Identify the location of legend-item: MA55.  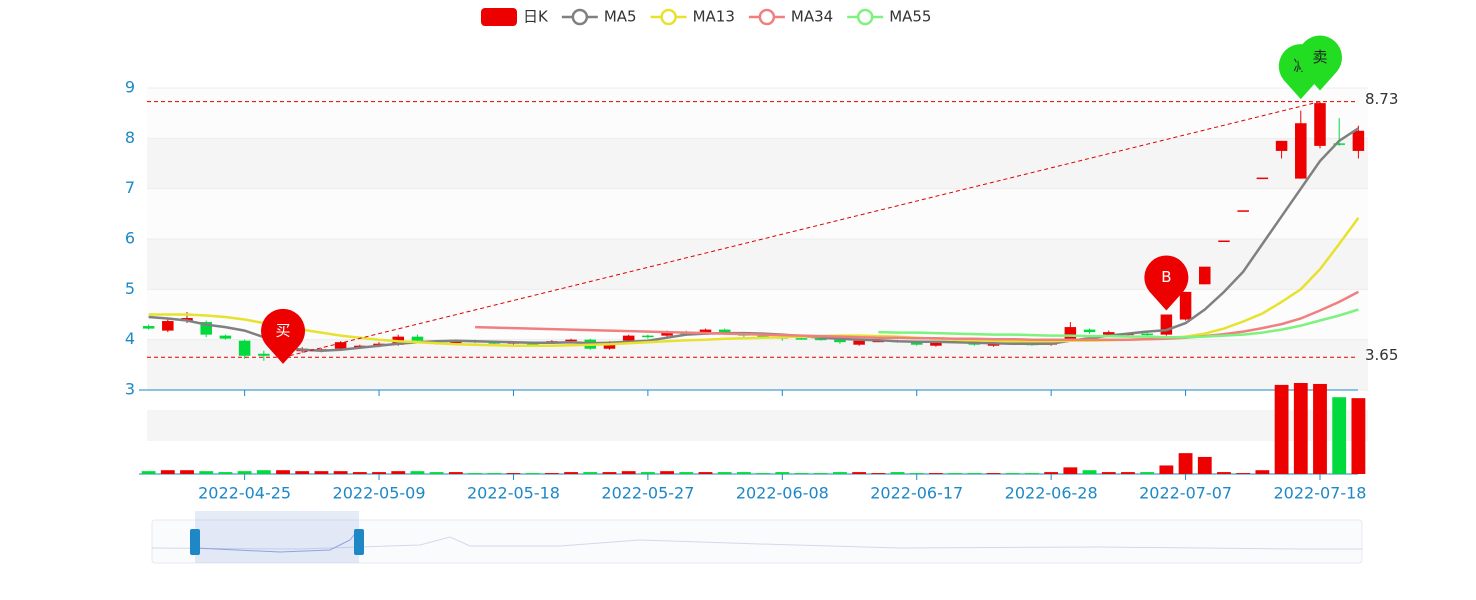
(889, 17).